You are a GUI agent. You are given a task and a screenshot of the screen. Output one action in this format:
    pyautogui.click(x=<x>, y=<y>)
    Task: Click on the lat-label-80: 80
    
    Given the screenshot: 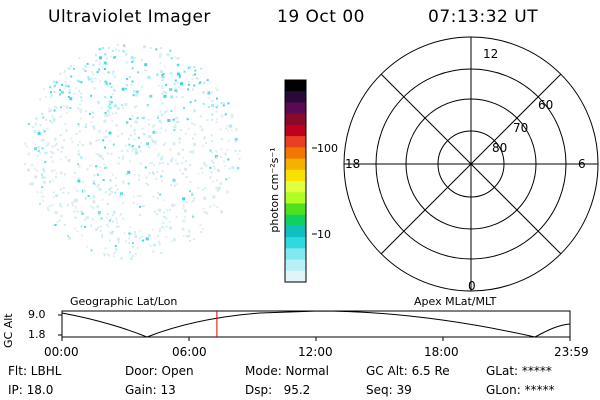 What is the action you would take?
    pyautogui.click(x=499, y=148)
    